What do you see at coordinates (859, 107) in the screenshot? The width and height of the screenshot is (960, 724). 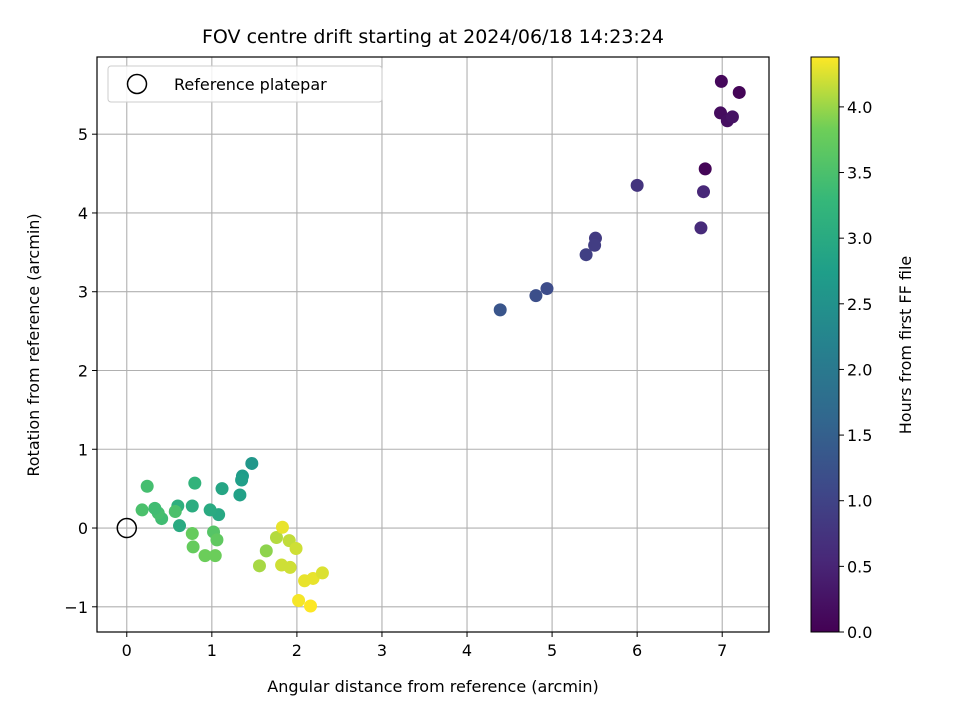 I see `colorbar-tick-label-8: 4.0` at bounding box center [859, 107].